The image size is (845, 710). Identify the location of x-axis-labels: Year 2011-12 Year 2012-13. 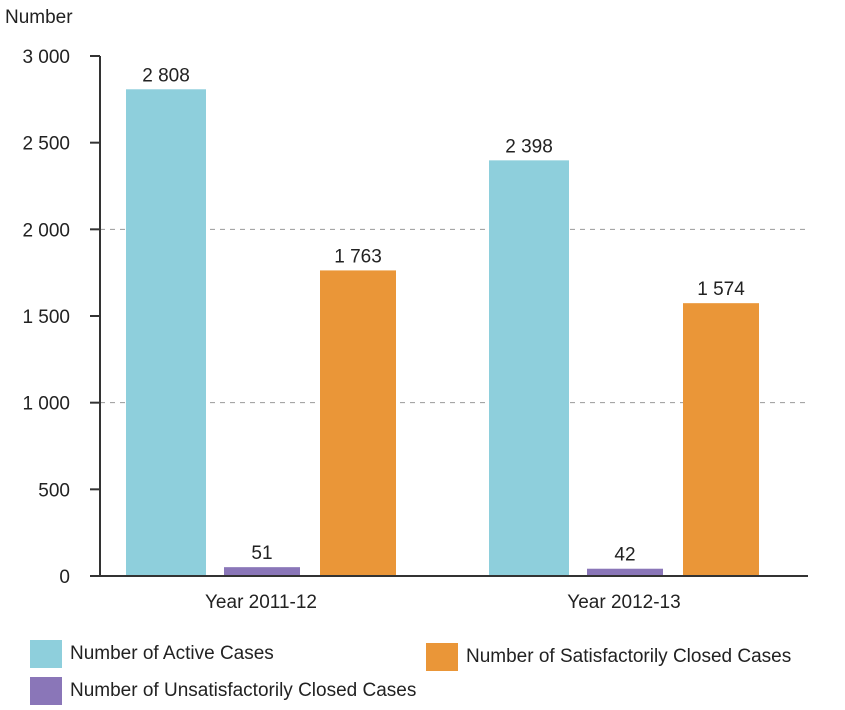
(443, 602).